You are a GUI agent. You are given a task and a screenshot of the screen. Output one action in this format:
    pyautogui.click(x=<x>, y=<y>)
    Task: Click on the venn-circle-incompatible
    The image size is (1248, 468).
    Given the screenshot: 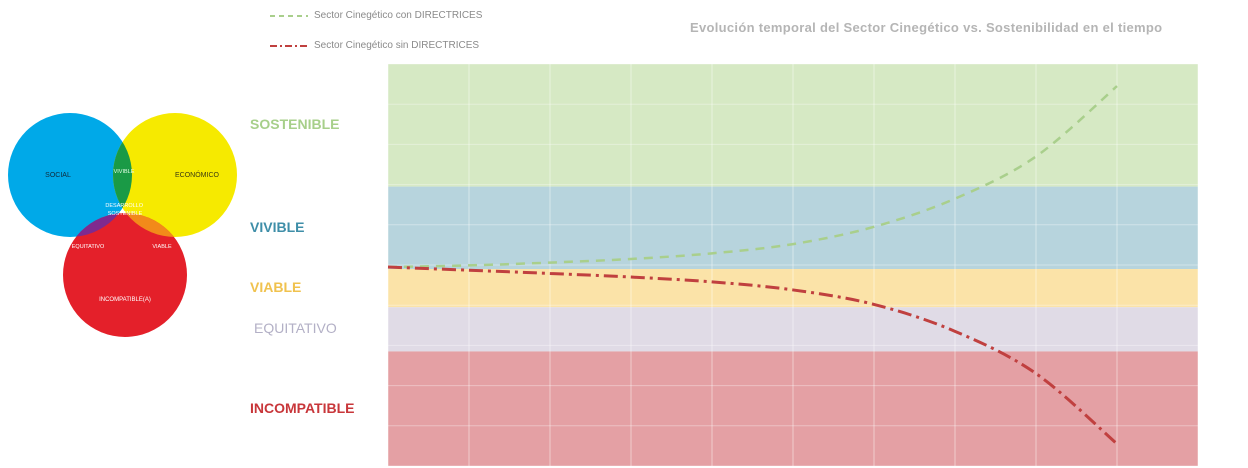 What is the action you would take?
    pyautogui.click(x=125, y=275)
    